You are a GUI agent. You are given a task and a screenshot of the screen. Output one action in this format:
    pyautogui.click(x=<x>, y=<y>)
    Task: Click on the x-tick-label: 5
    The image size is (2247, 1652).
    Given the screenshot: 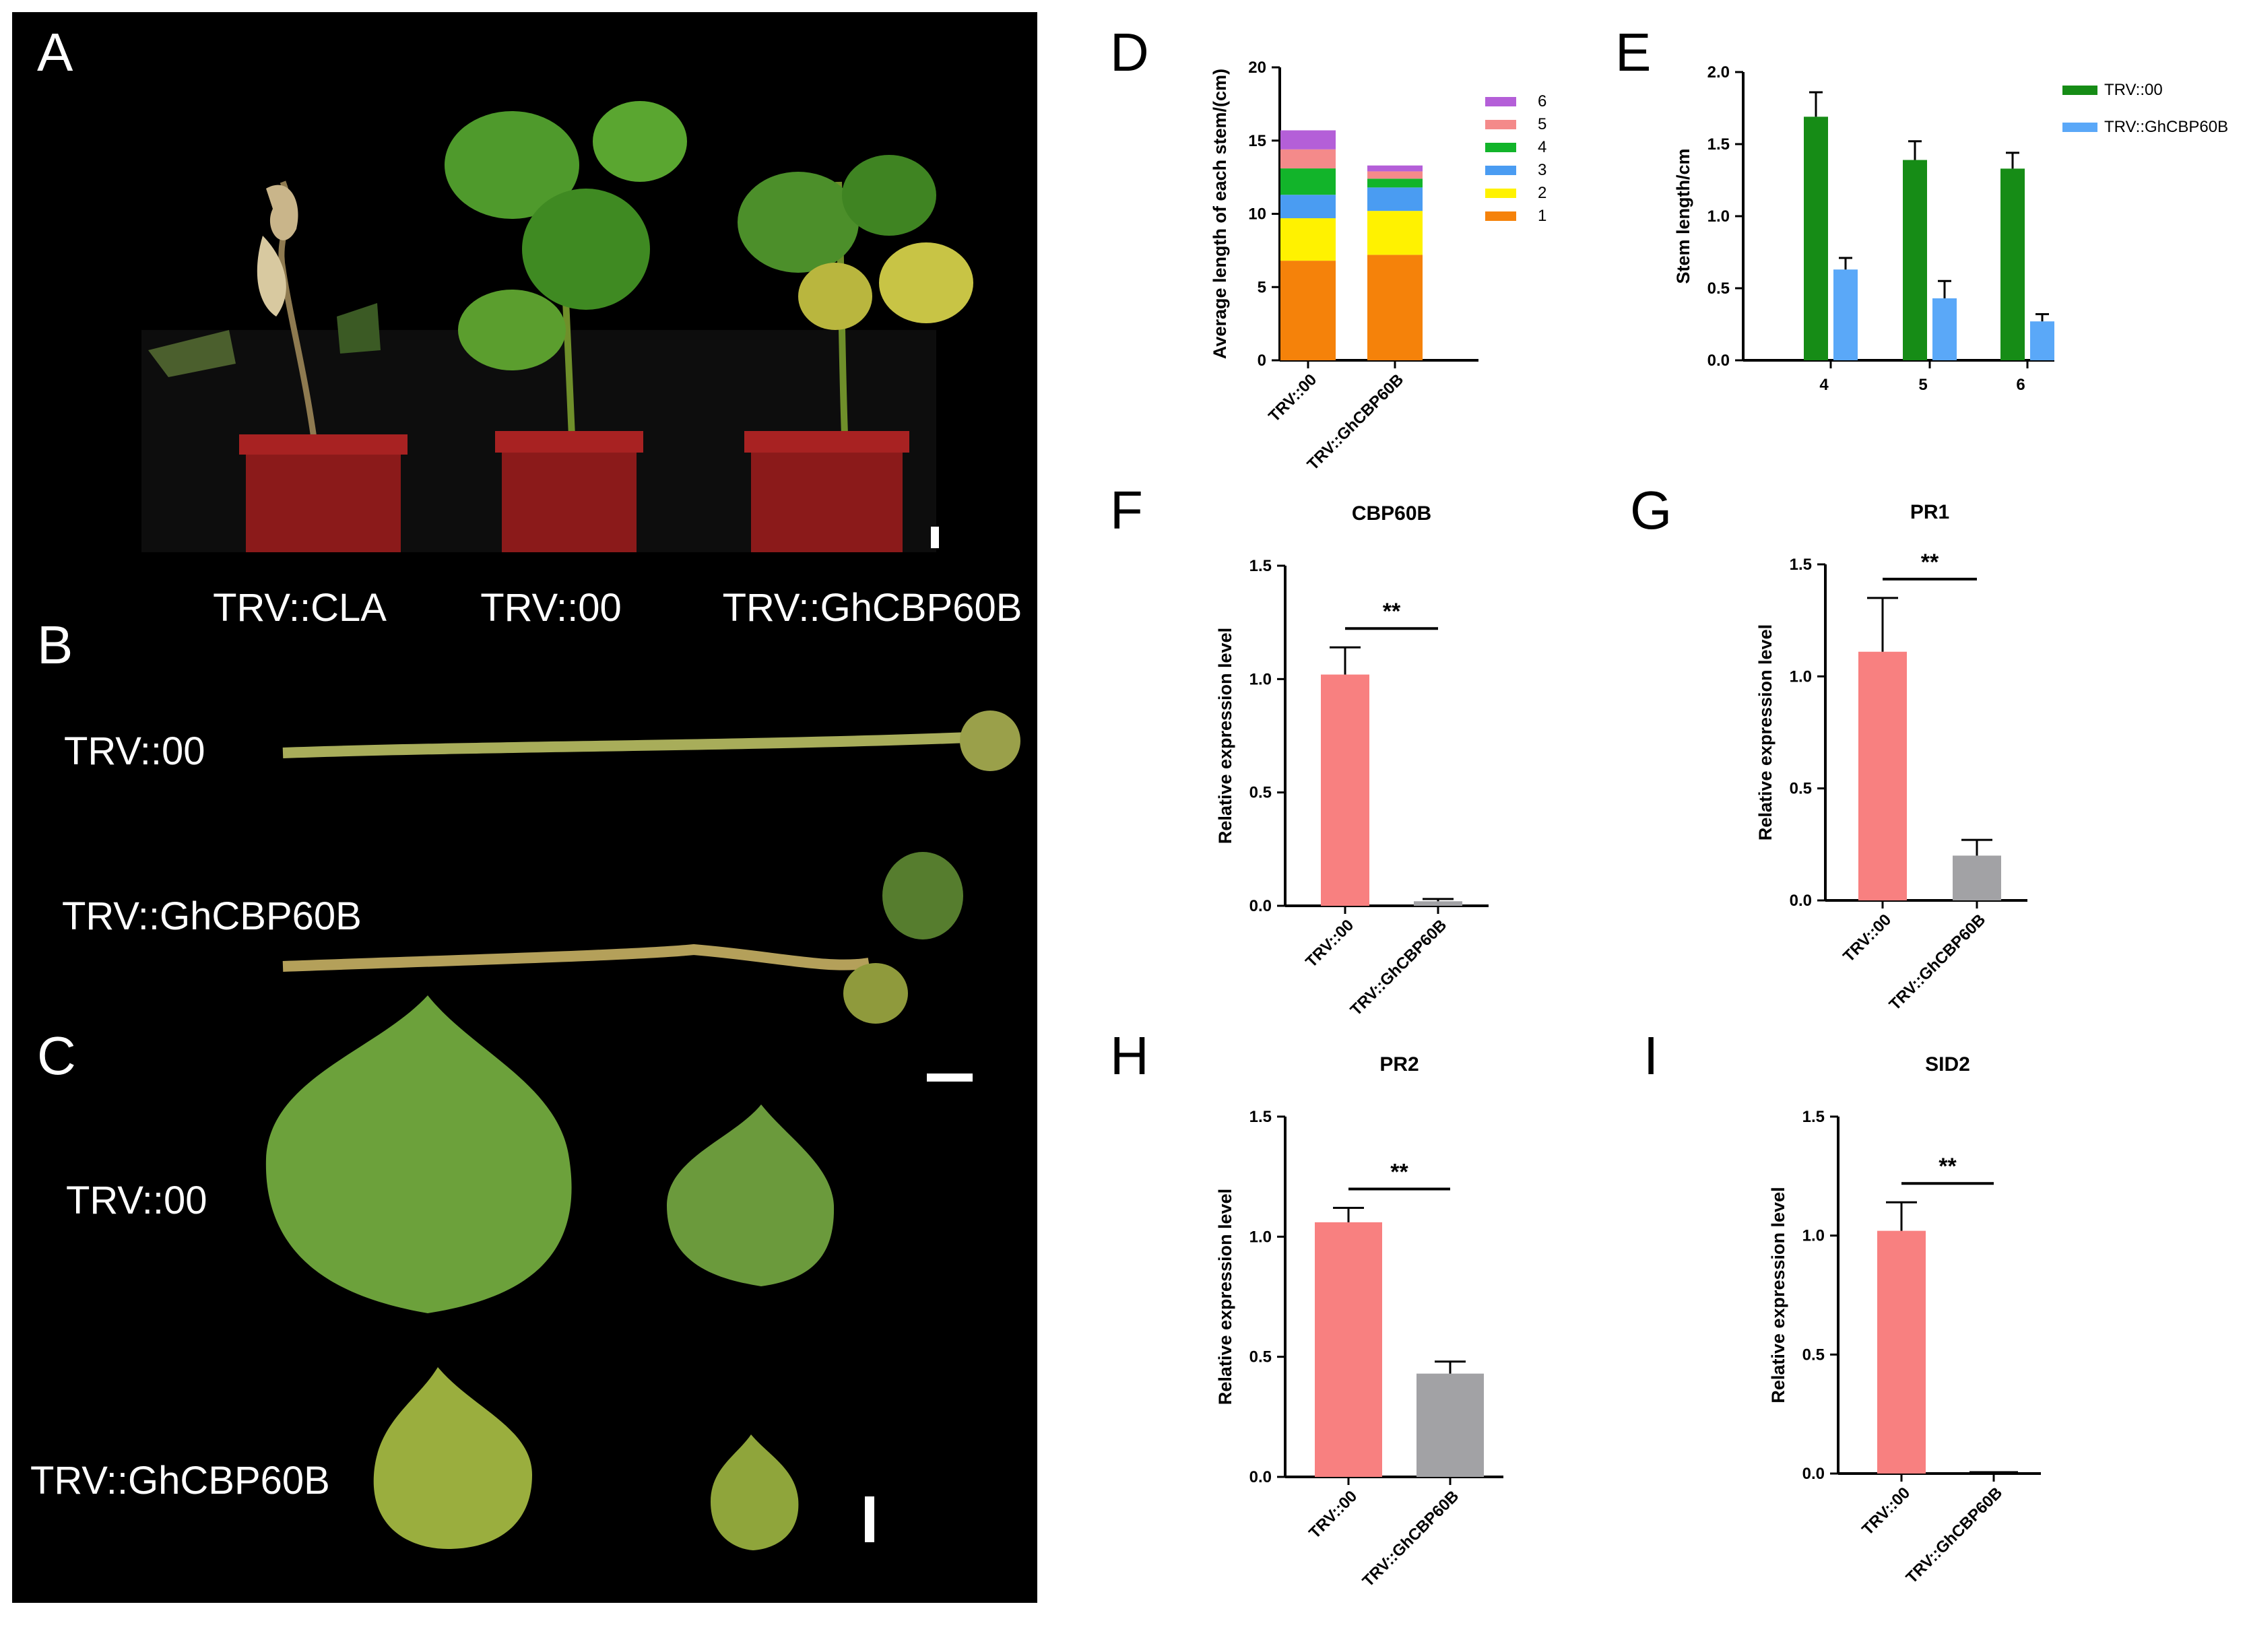 What is the action you would take?
    pyautogui.click(x=1923, y=385)
    